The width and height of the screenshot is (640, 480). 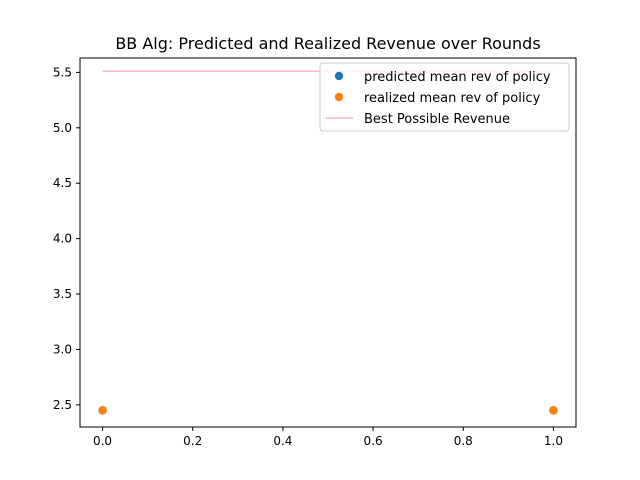 What do you see at coordinates (62, 128) in the screenshot?
I see `y-tick-label: 5.0` at bounding box center [62, 128].